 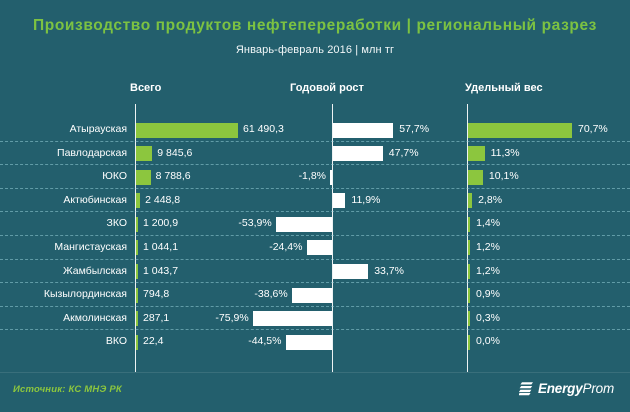 I want to click on value-growth: -24,4%, so click(x=286, y=246).